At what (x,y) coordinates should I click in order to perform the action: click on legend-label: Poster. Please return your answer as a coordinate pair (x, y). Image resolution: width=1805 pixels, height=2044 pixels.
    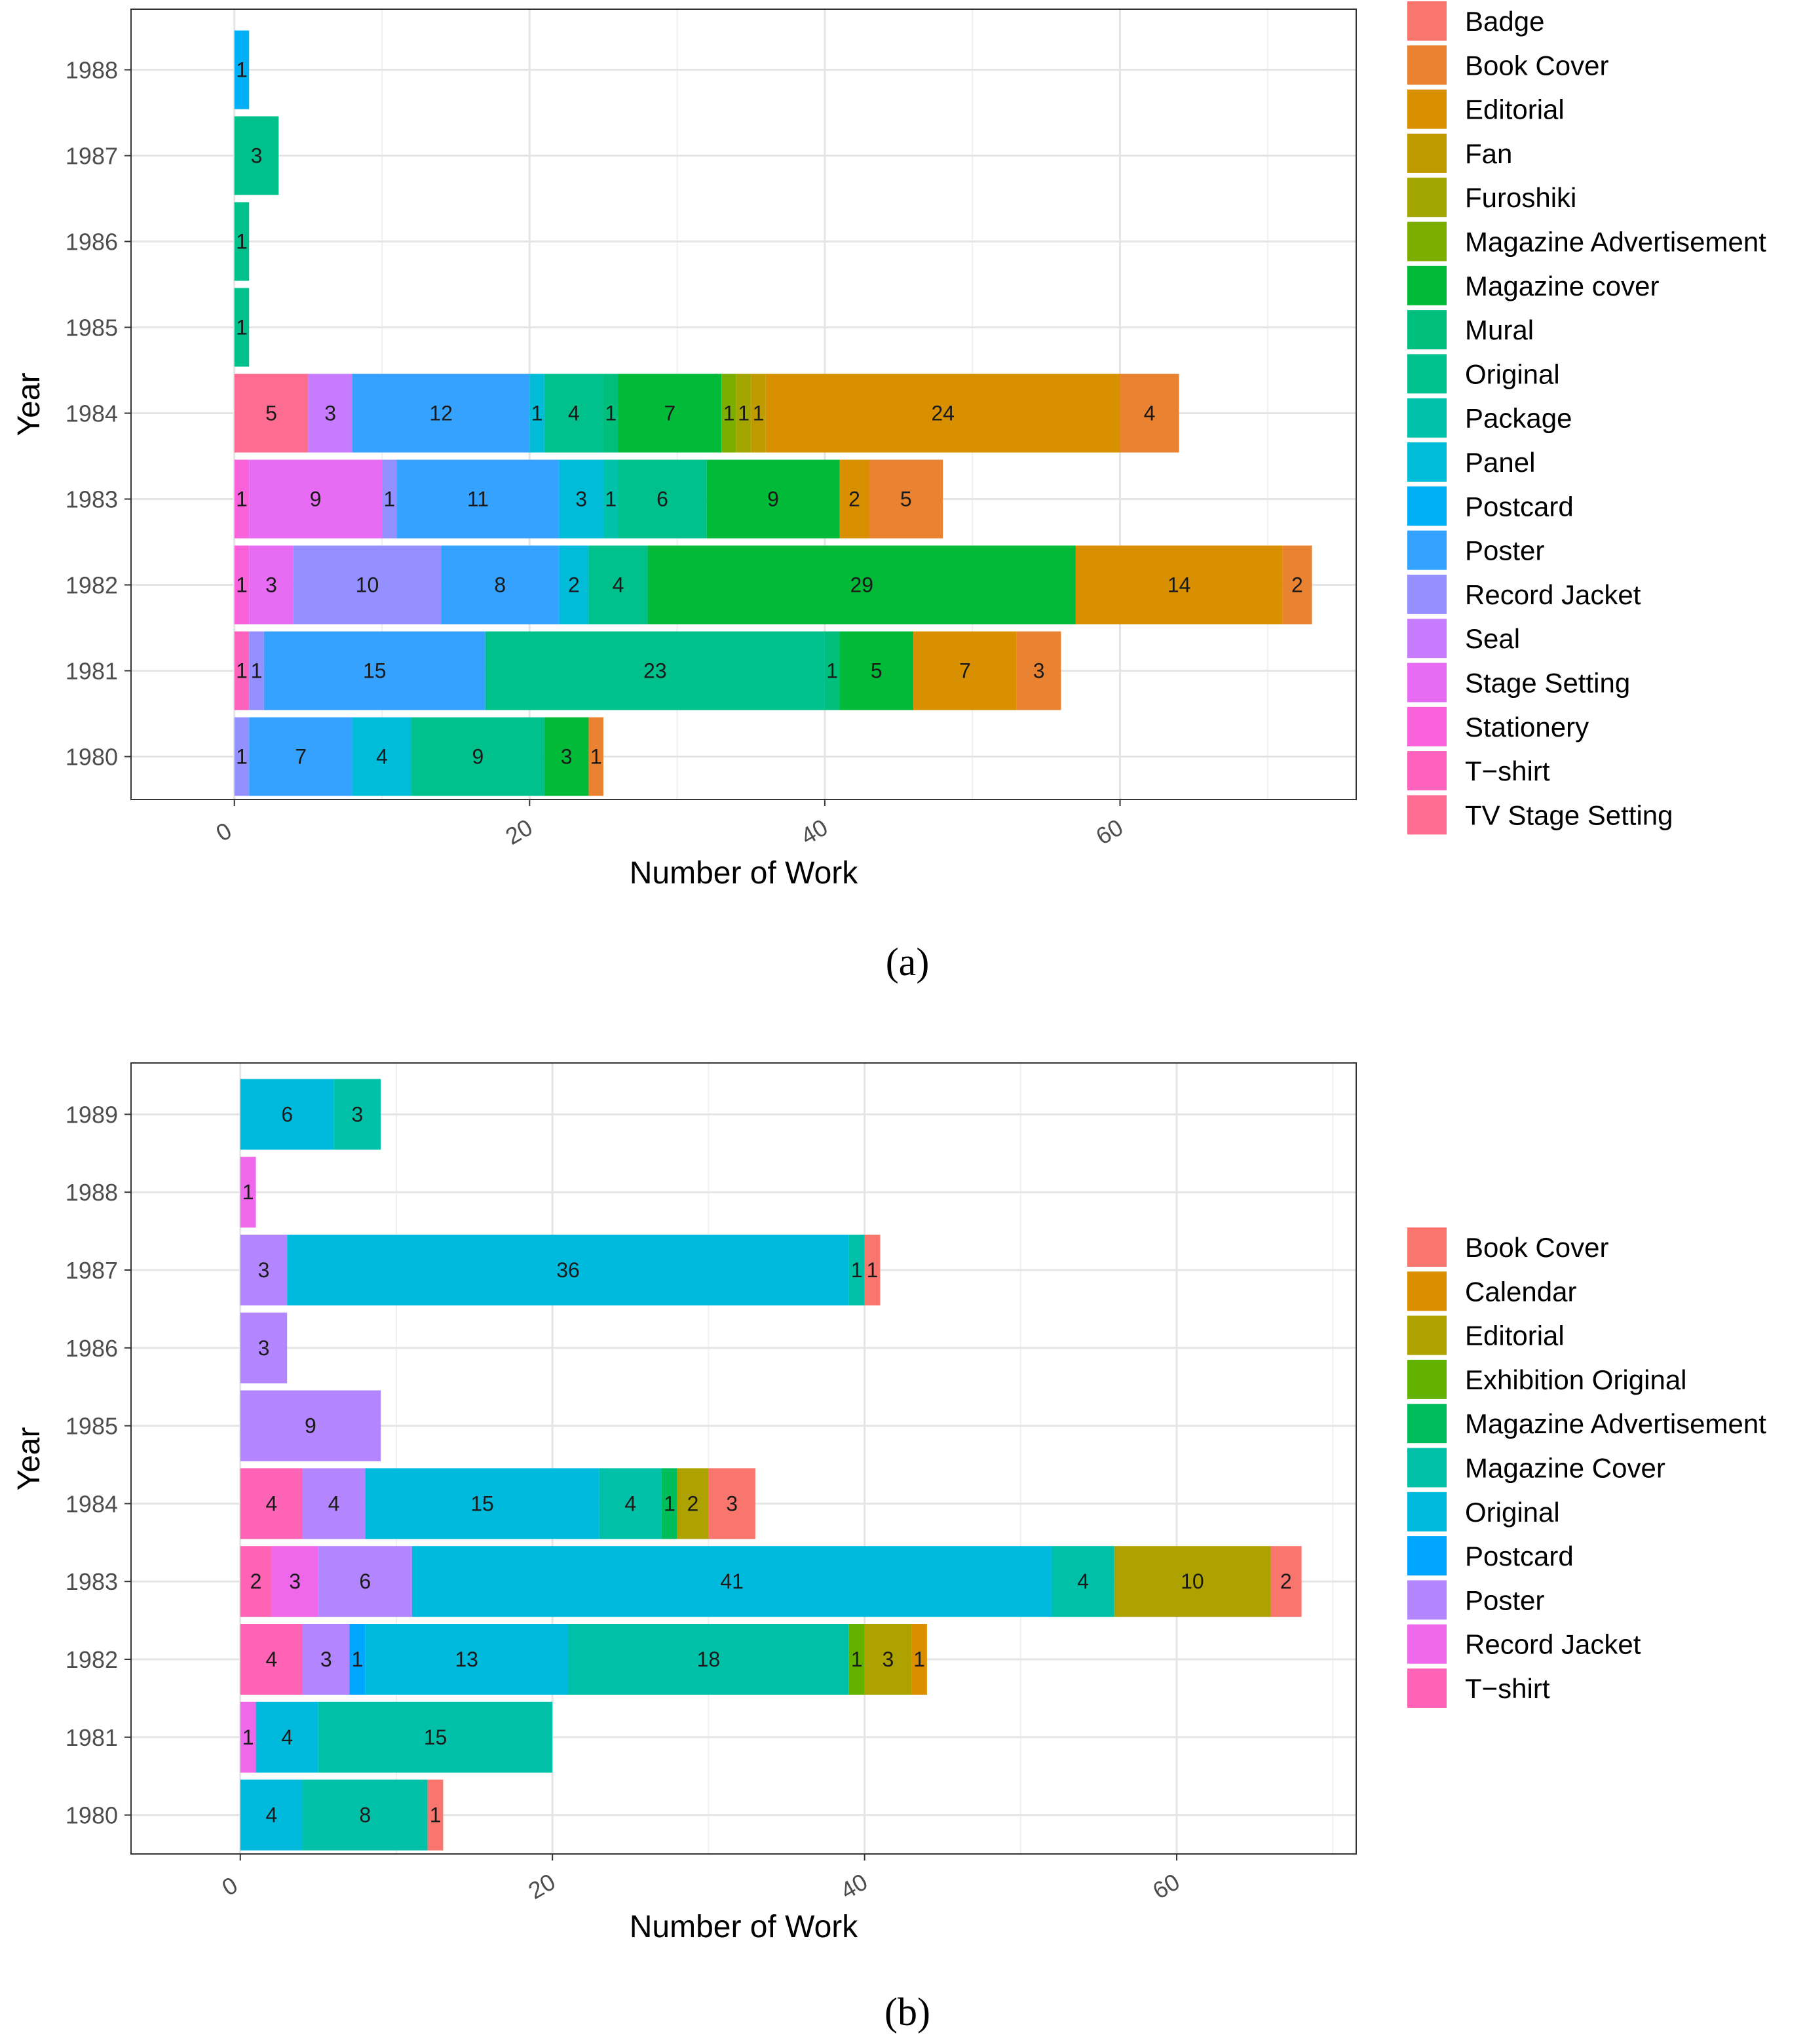
    Looking at the image, I should click on (1504, 550).